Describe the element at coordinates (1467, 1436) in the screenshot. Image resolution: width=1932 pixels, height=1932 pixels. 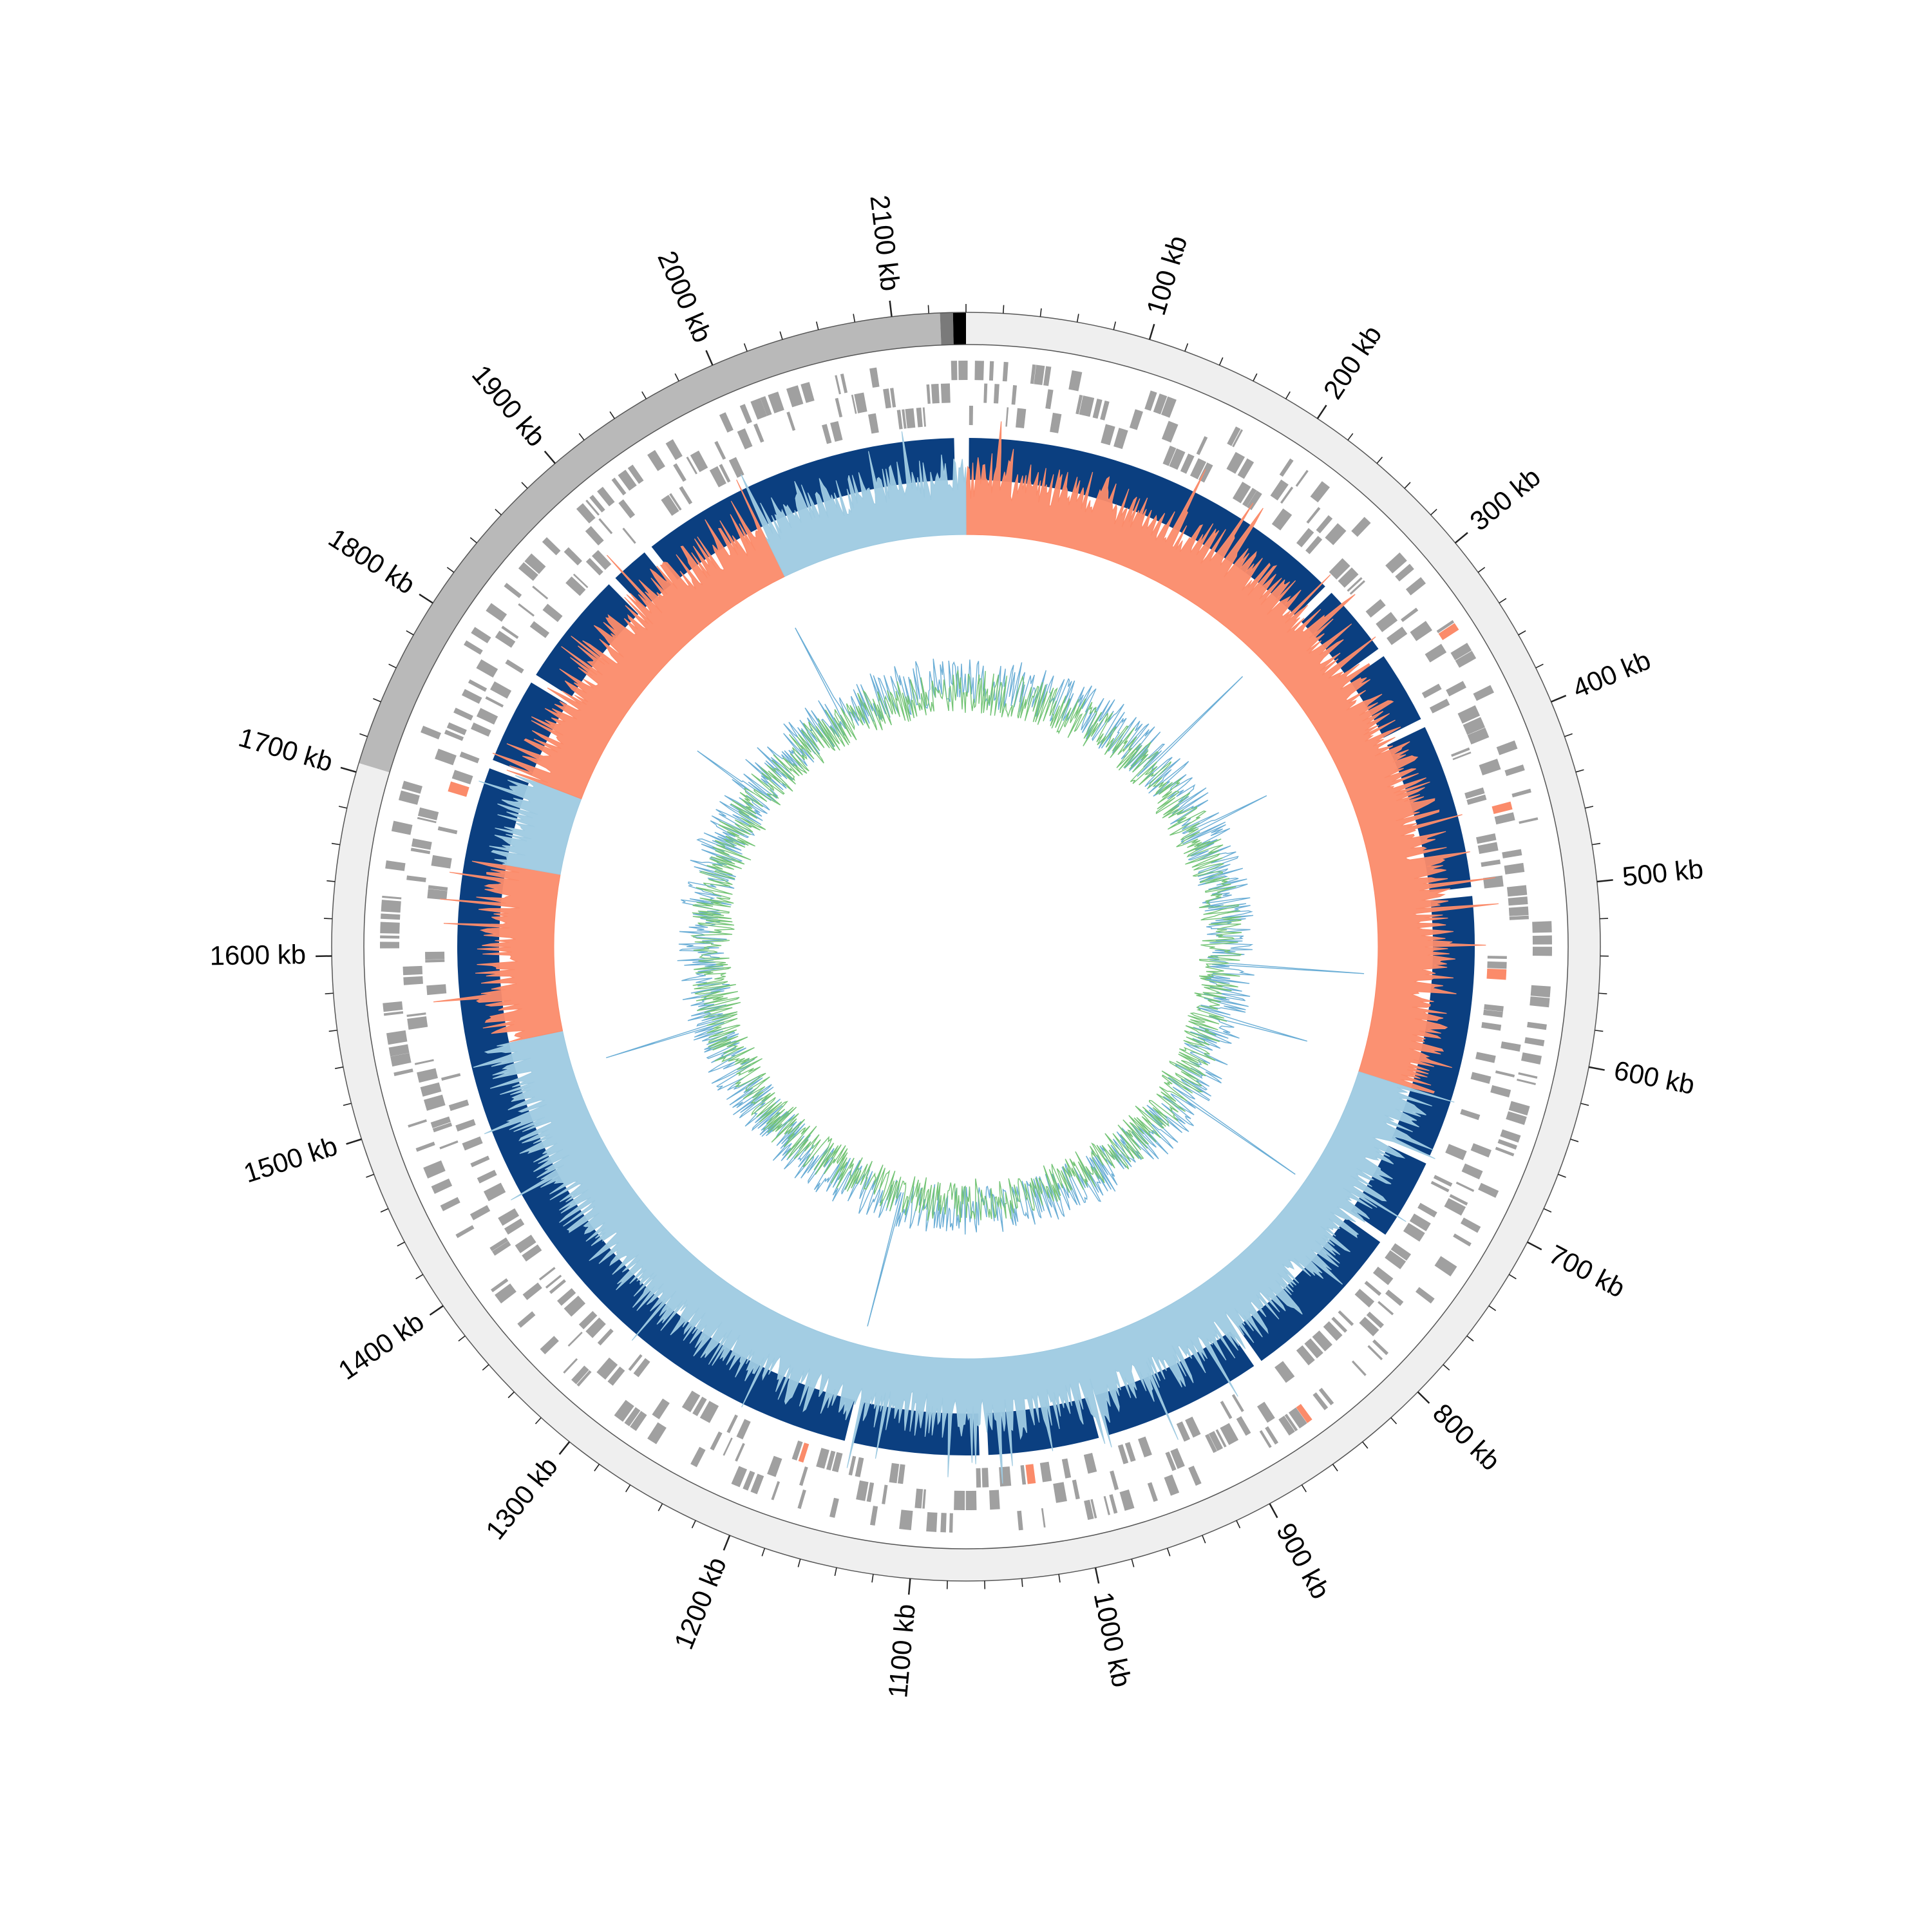
I see `scale-label-800kb: 800 kb` at that location.